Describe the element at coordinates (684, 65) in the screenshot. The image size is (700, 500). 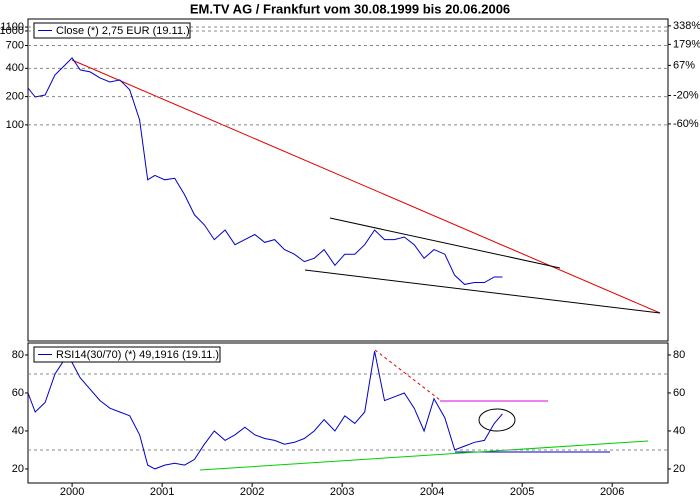
I see `y2-tick-label: 67%` at that location.